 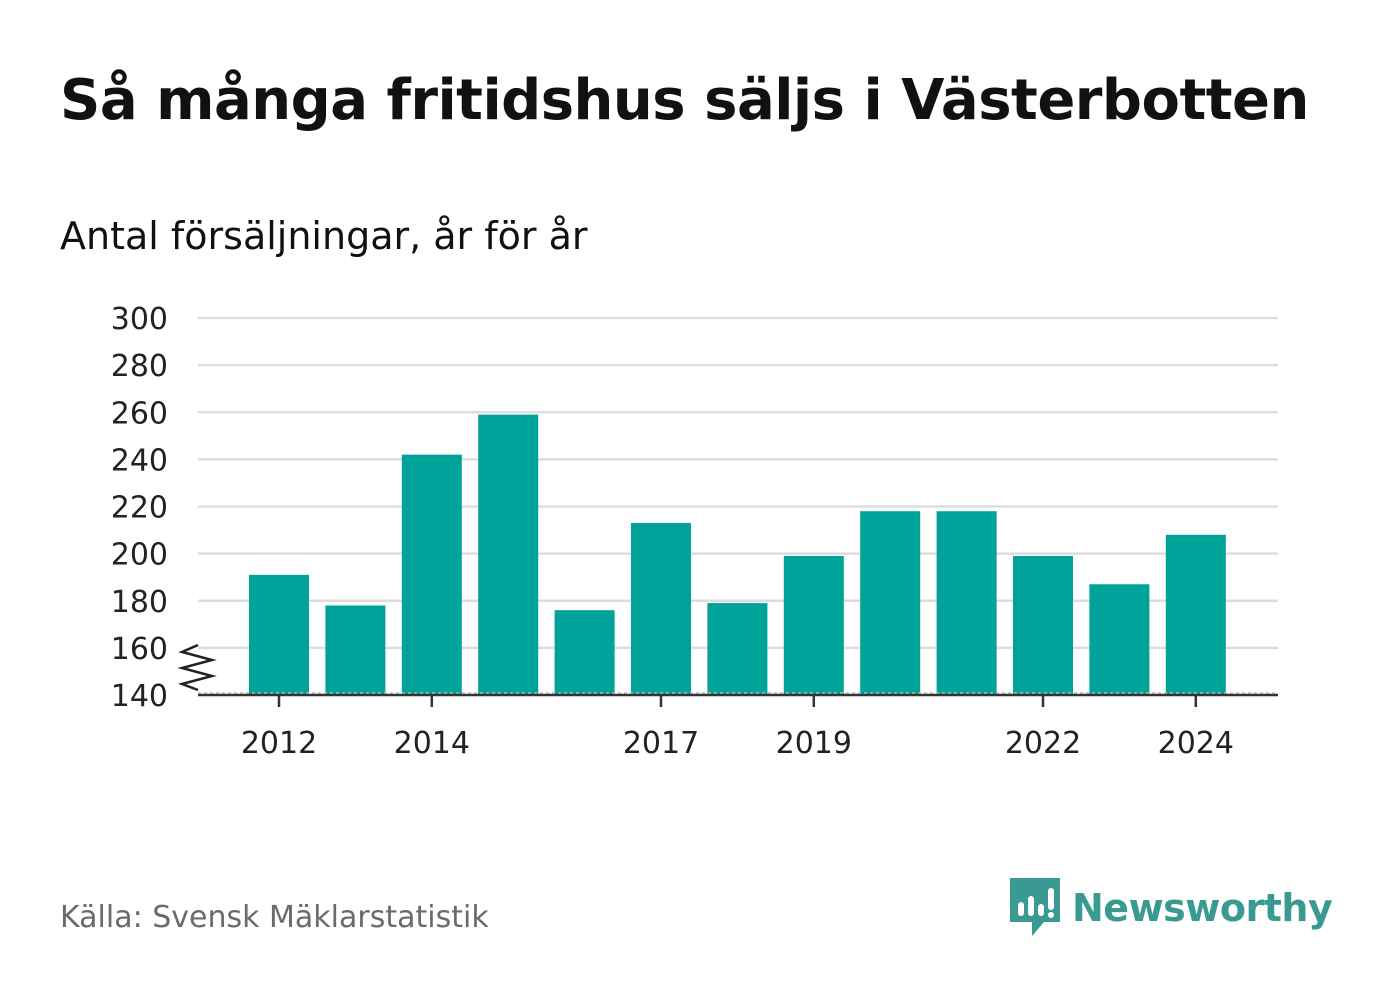 What do you see at coordinates (1195, 614) in the screenshot?
I see `bar-2024` at bounding box center [1195, 614].